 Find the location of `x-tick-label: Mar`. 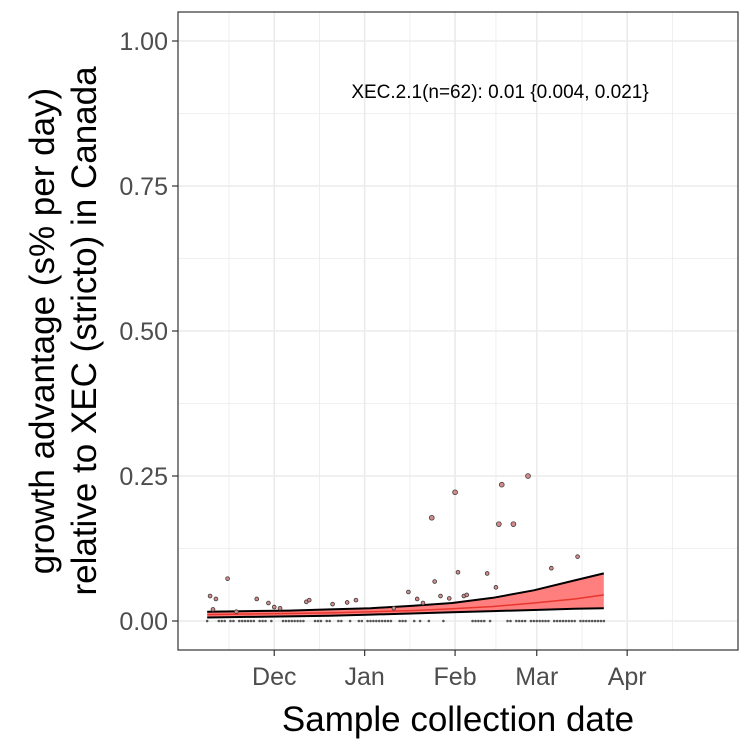

x-tick-label: Mar is located at coordinates (536, 677).